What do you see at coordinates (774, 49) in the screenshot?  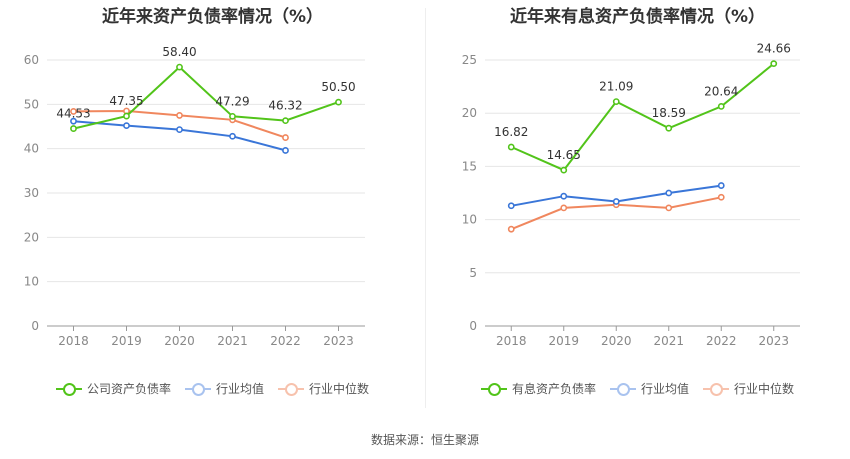 I see `data-label: 24.66` at bounding box center [774, 49].